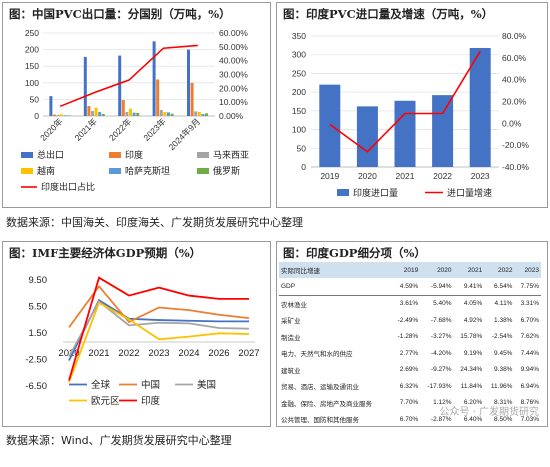  What do you see at coordinates (206, 385) in the screenshot?
I see `legend-label: 美国` at bounding box center [206, 385].